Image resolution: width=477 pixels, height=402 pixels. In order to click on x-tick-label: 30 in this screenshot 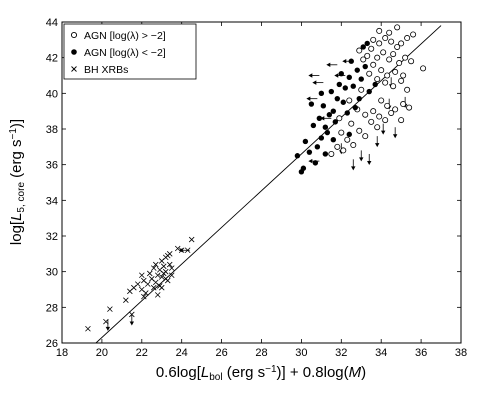, I will do `click(301, 353)`.